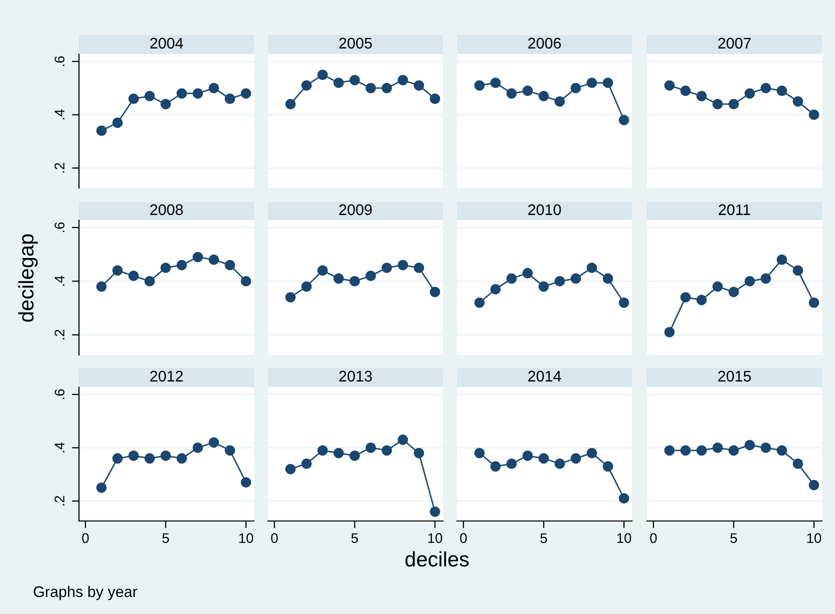 The width and height of the screenshot is (835, 614). I want to click on y-axis-title: decilegap, so click(28, 278).